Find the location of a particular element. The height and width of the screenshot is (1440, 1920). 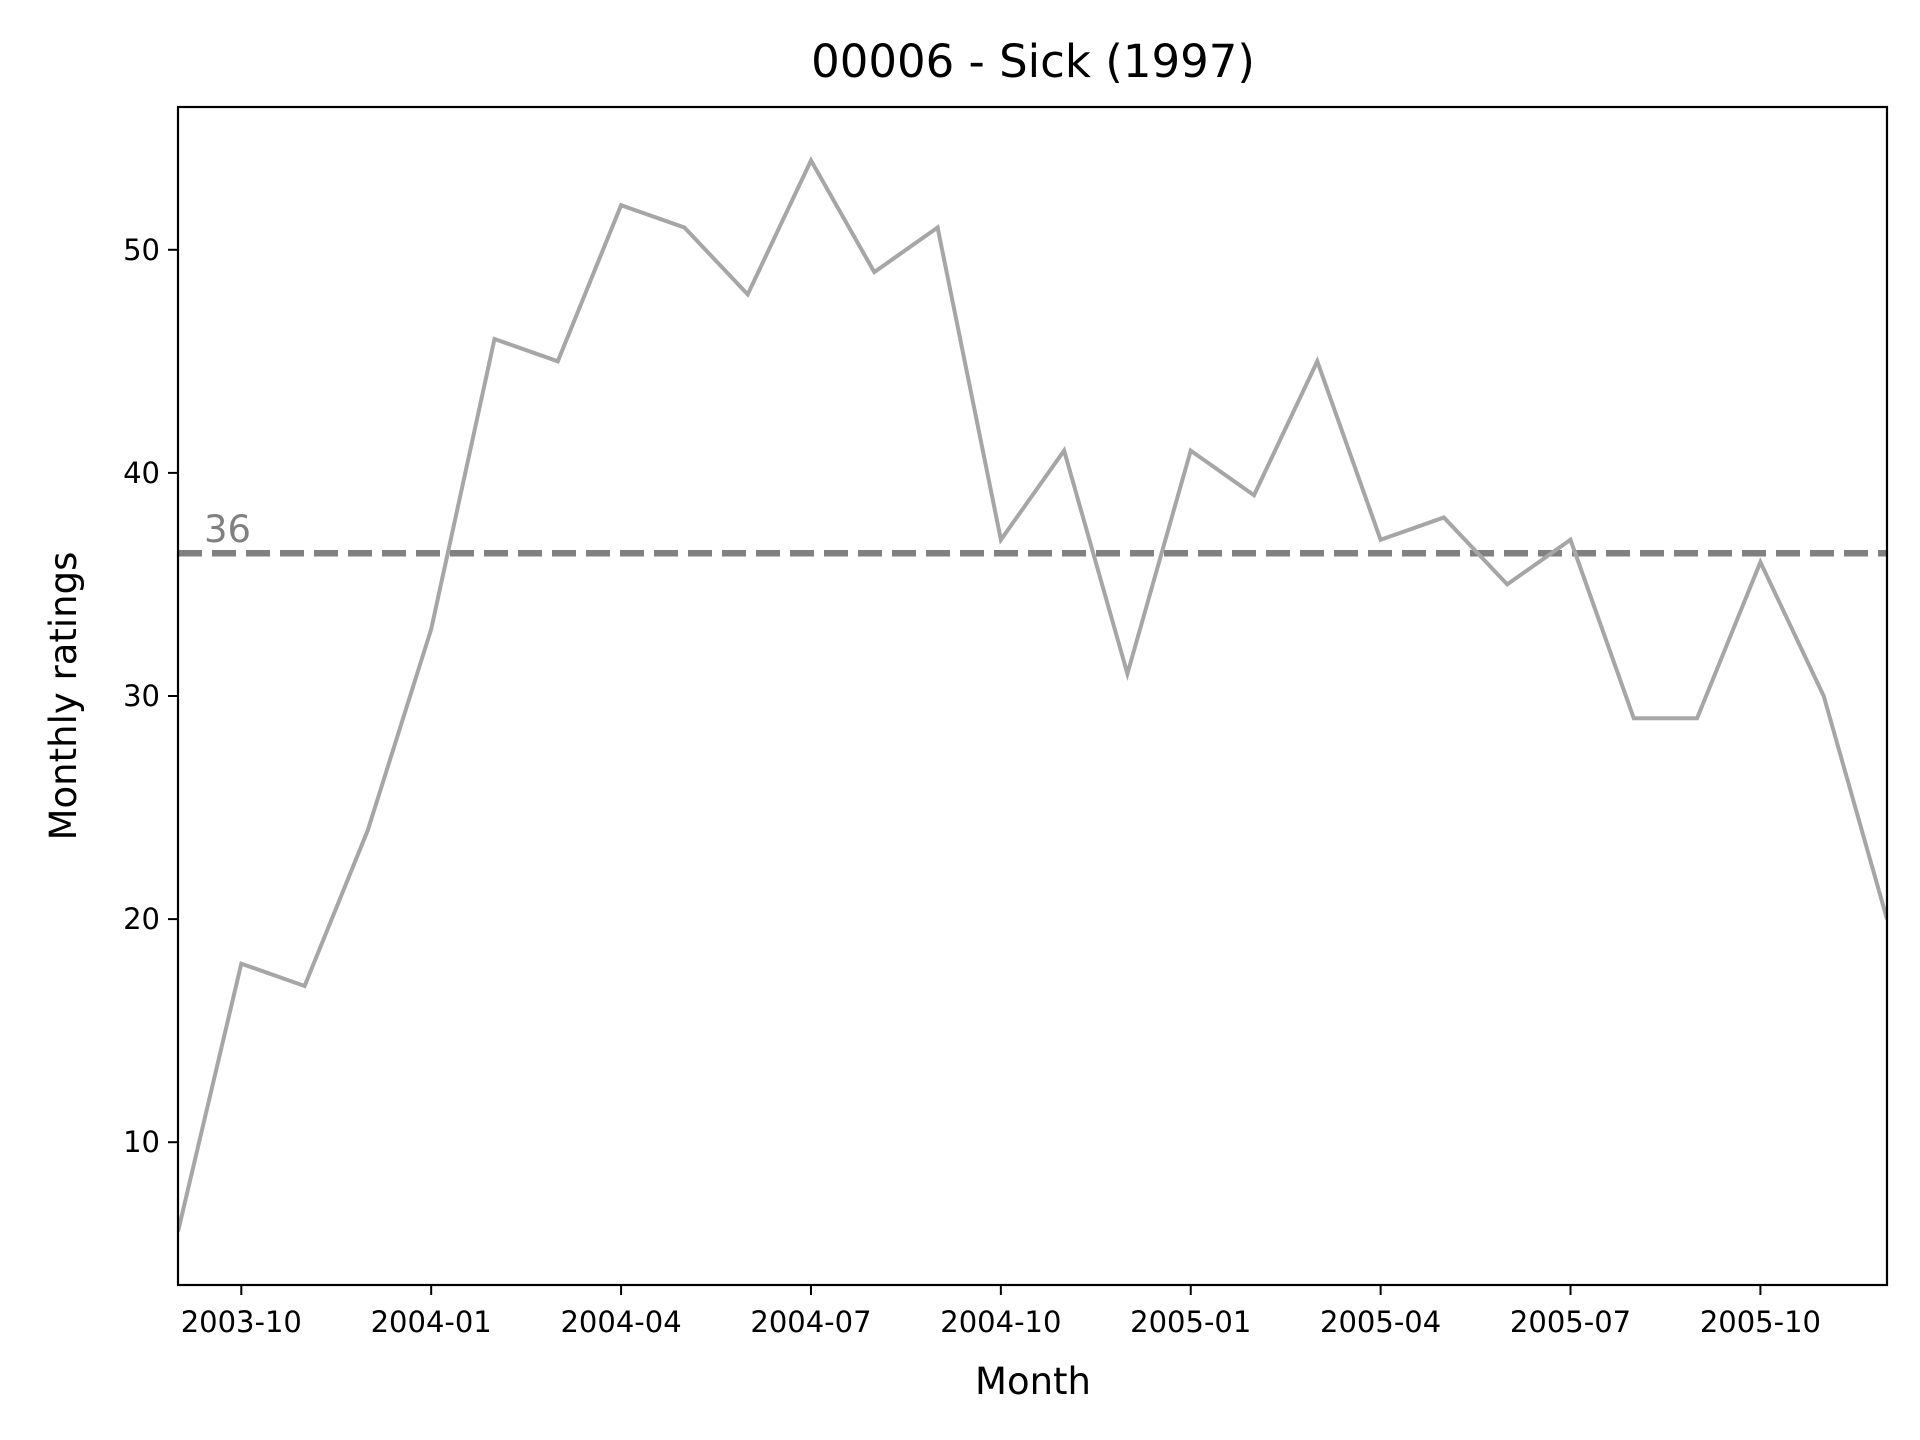

x-tick-label: 2005-10 is located at coordinates (1760, 1322).